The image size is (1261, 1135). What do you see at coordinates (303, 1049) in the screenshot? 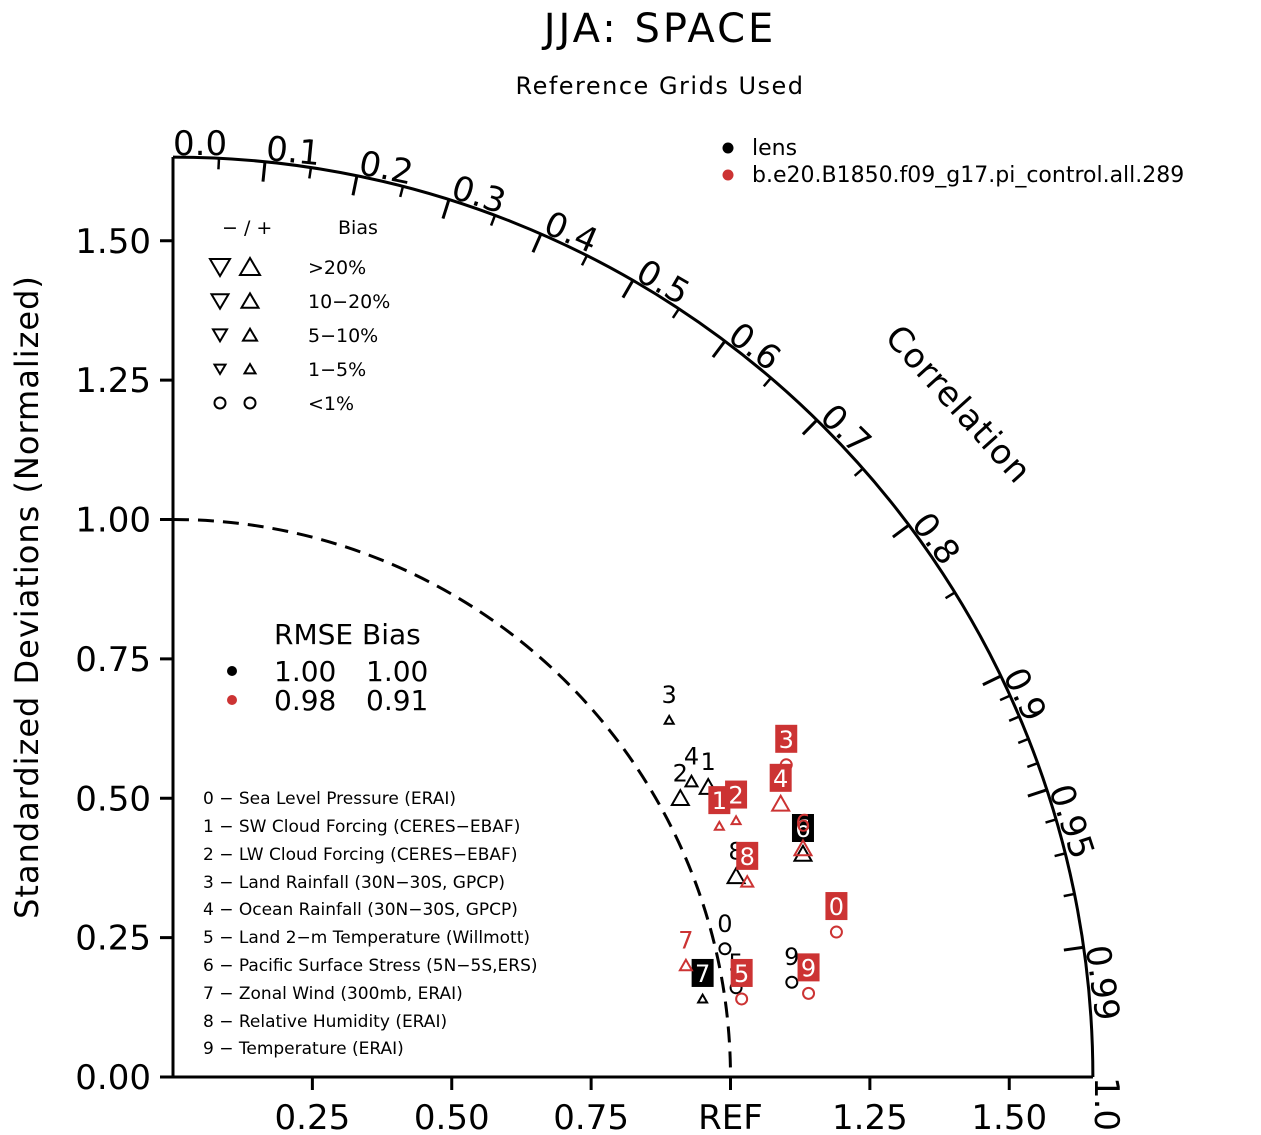
I see `variable-9: 9 − Temperature (ERAI)` at bounding box center [303, 1049].